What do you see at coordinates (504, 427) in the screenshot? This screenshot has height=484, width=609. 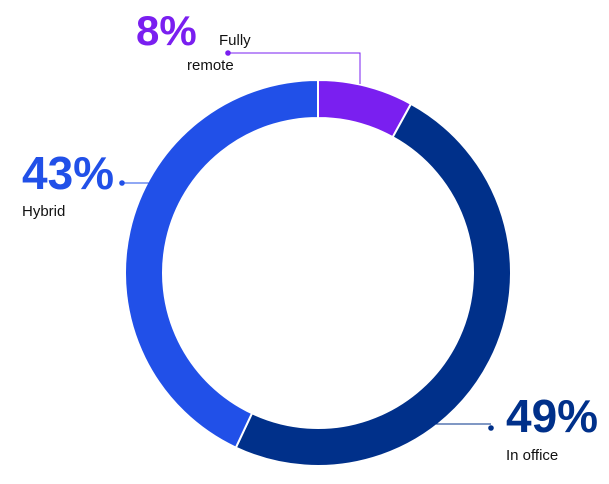 I see `annotation-in-office: 49% In office` at bounding box center [504, 427].